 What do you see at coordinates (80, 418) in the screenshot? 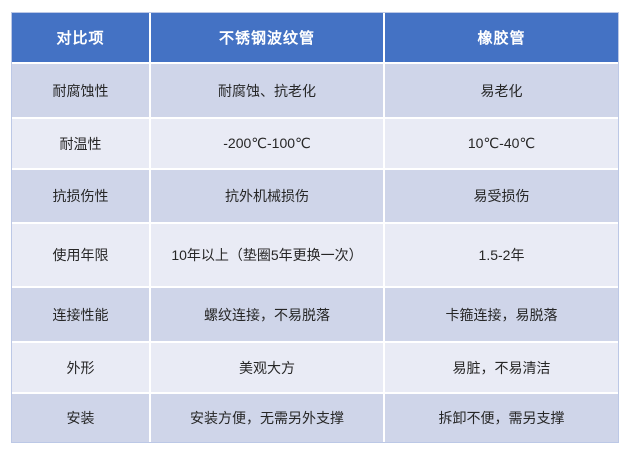
I see `row-label: 安装` at bounding box center [80, 418].